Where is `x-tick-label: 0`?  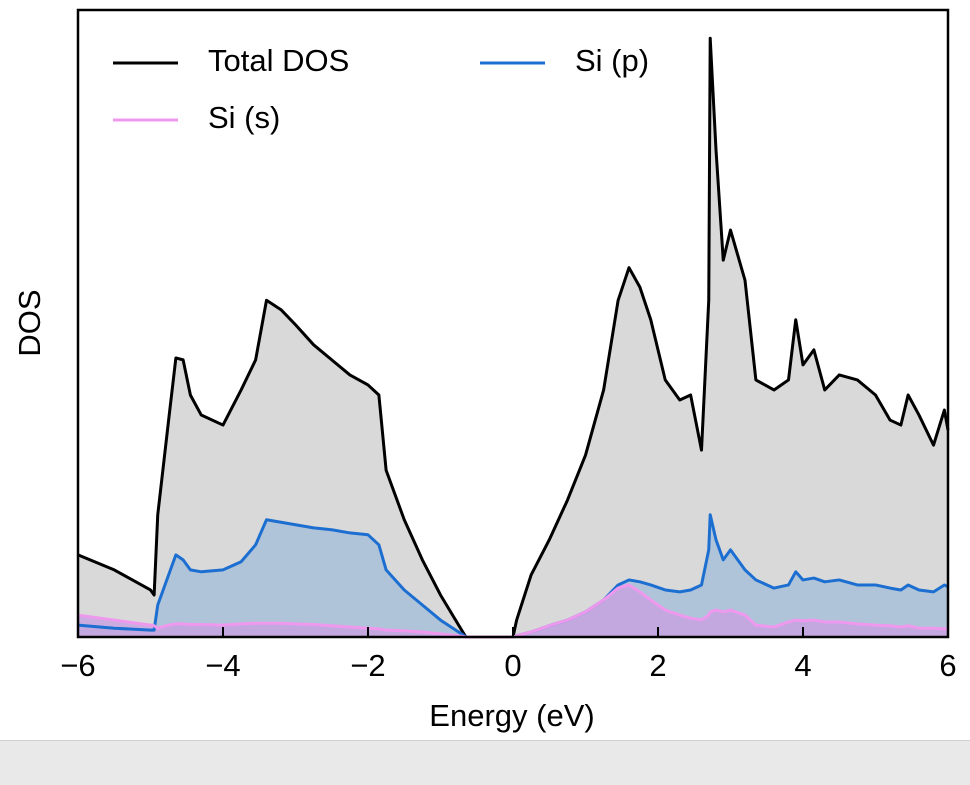 x-tick-label: 0 is located at coordinates (512, 665).